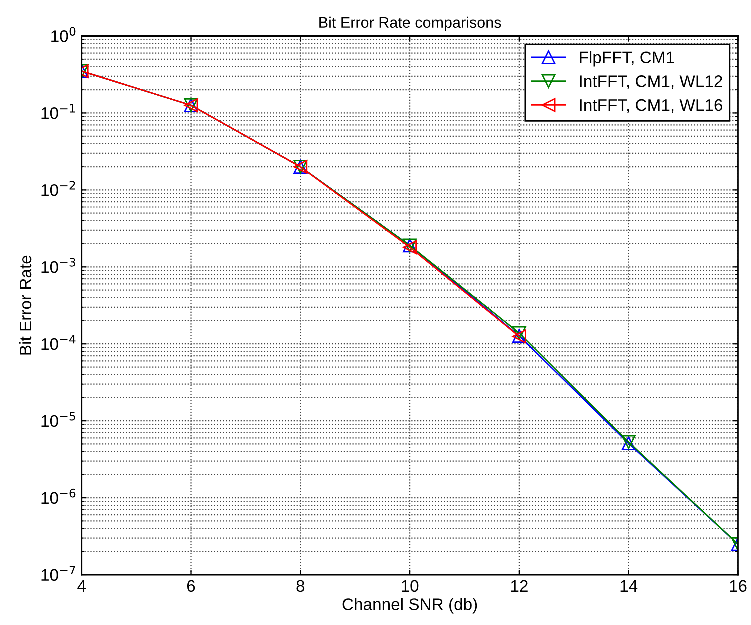  What do you see at coordinates (410, 586) in the screenshot?
I see `x-tick-label: 10` at bounding box center [410, 586].